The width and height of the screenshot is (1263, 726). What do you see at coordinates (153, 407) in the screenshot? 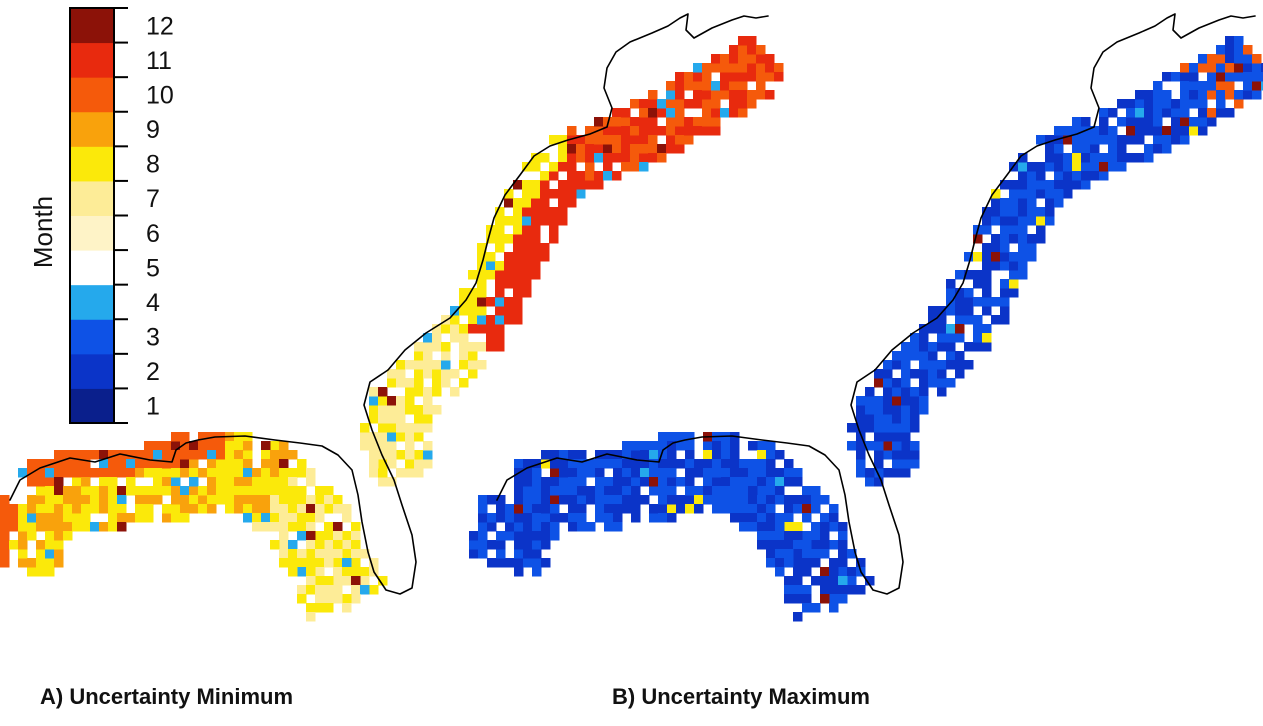
I see `colorbar-label-1: 1` at bounding box center [153, 407].